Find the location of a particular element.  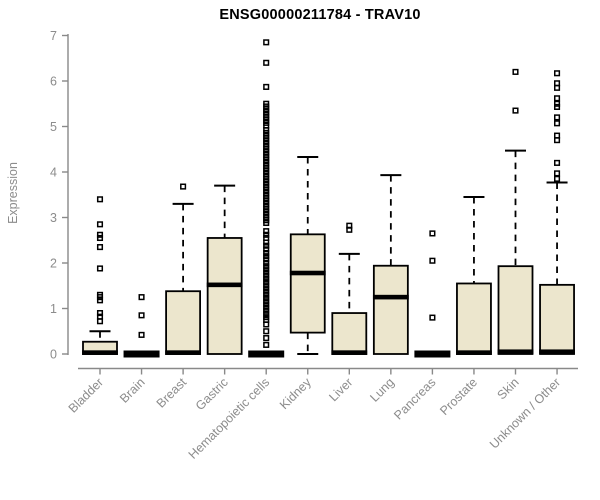

x-category-label-pancreas: Pancreas is located at coordinates (414, 398).